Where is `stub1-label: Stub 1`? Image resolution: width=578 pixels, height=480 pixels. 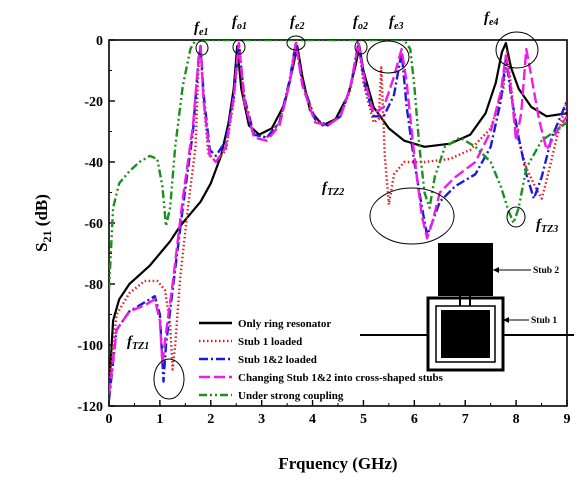 stub1-label: Stub 1 is located at coordinates (544, 321).